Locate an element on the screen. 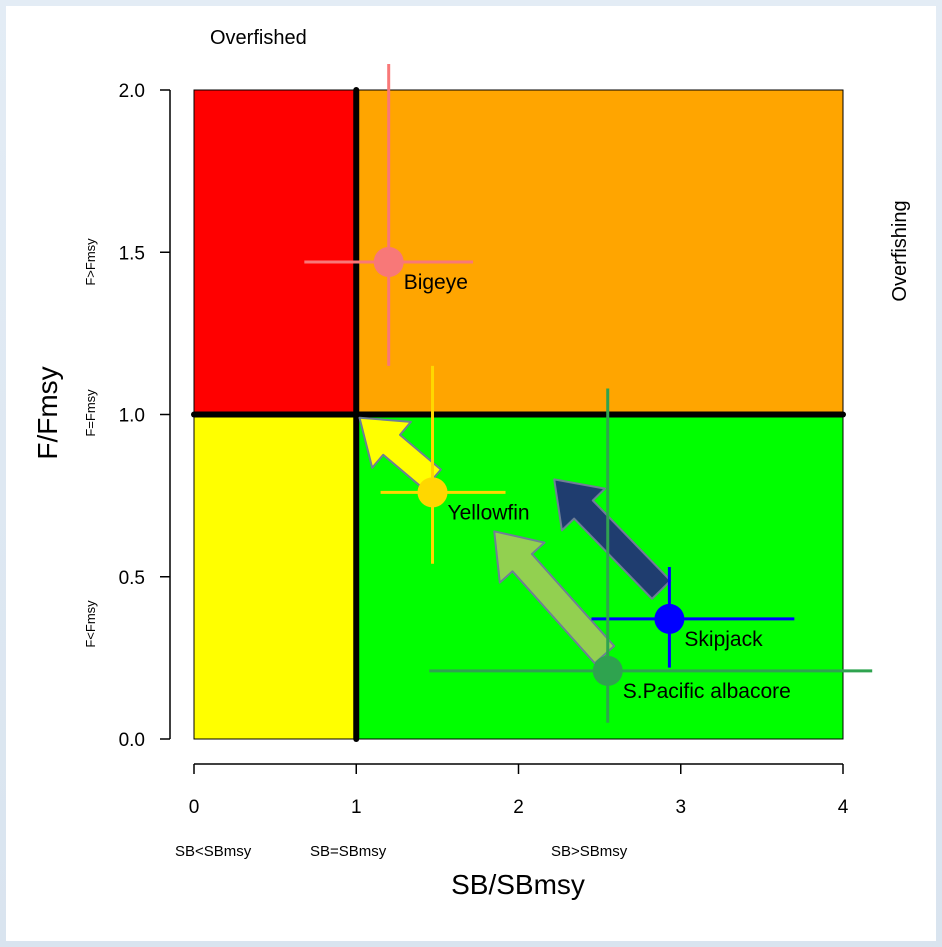 Image resolution: width=942 pixels, height=947 pixels. corner-label-right: Overfishing is located at coordinates (900, 250).